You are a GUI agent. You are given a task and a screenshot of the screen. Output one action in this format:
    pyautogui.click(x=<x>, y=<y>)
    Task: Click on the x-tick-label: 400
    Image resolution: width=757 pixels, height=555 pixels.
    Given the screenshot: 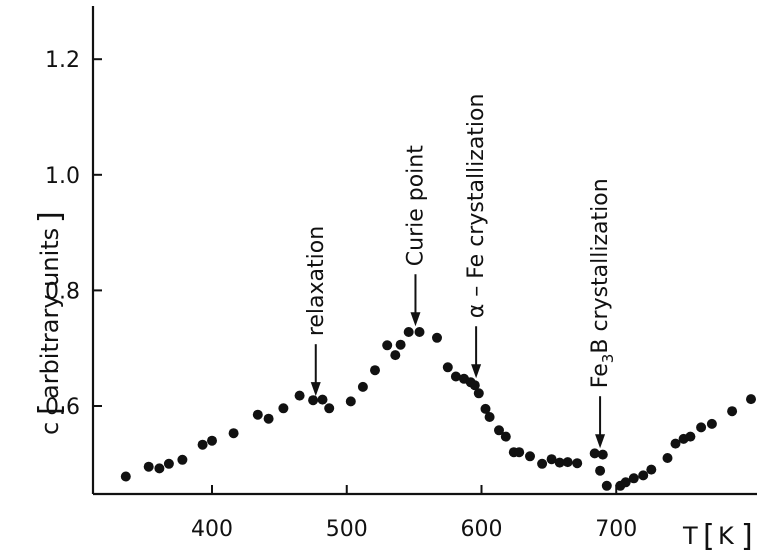 What is the action you would take?
    pyautogui.click(x=212, y=529)
    